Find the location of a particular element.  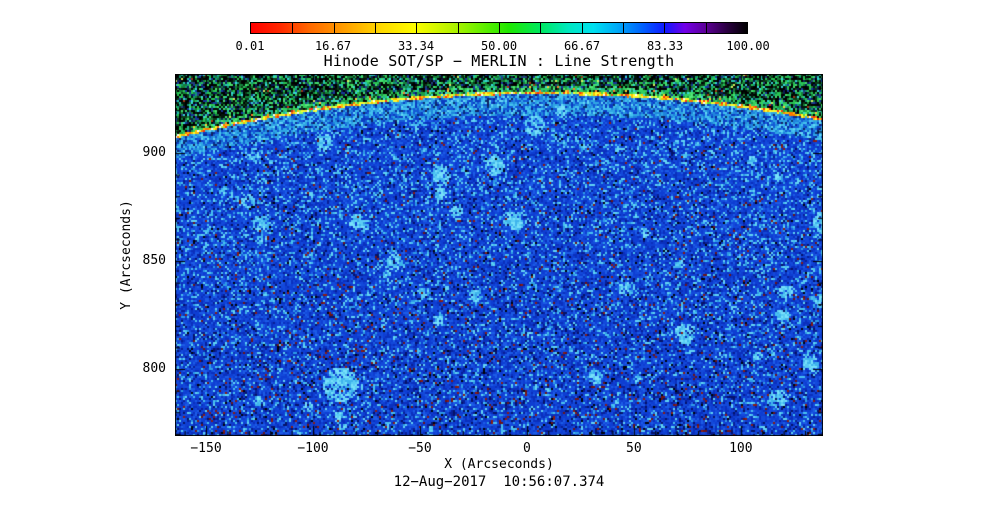

y-tick-label: 850 is located at coordinates (154, 261).